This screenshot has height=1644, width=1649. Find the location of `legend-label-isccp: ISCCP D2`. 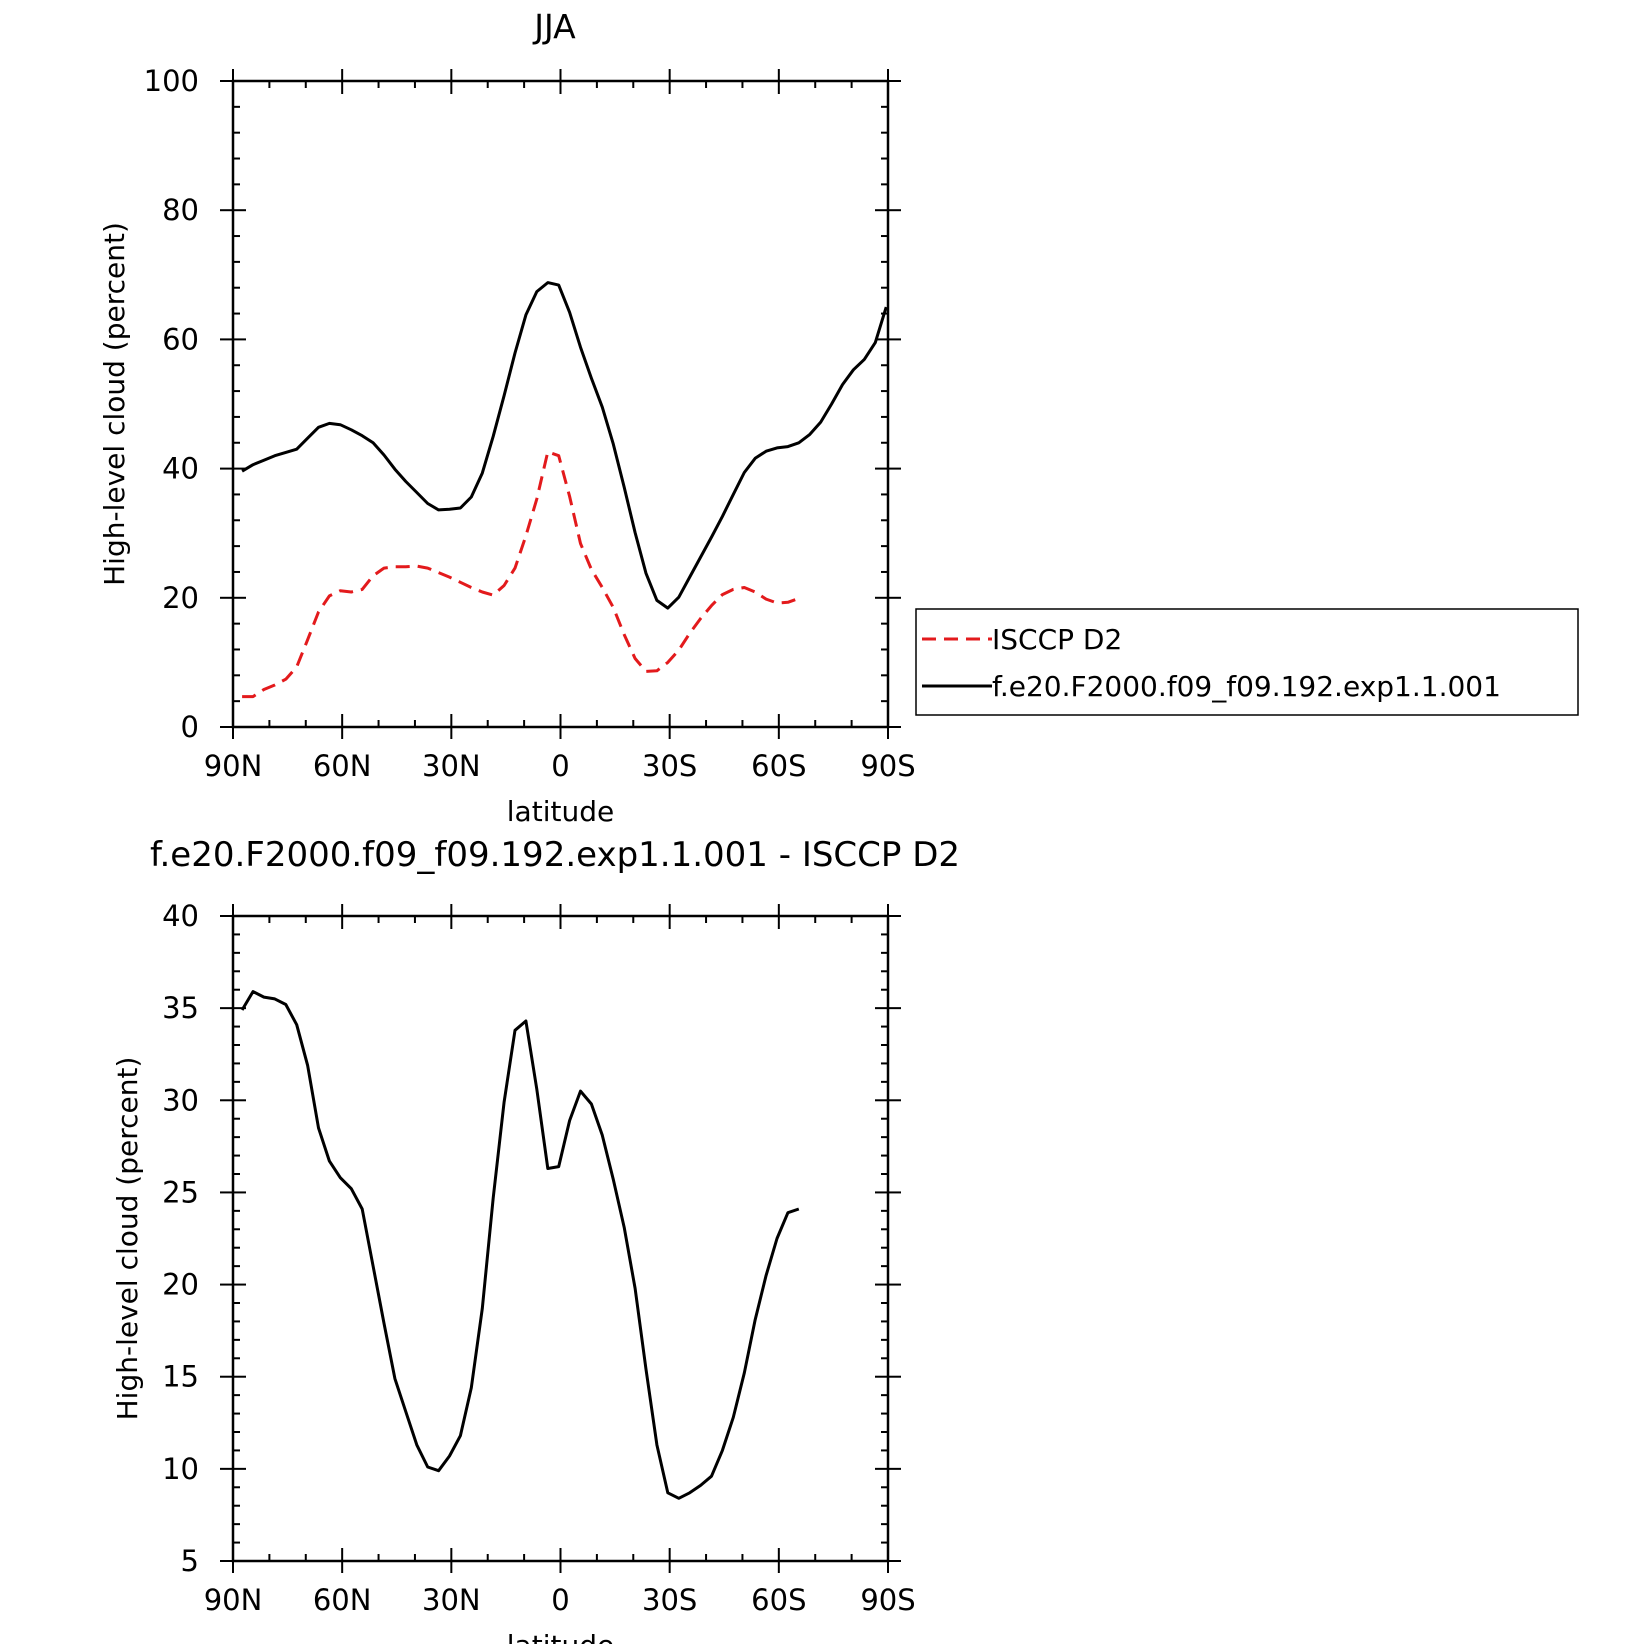

legend-label-isccp: ISCCP D2 is located at coordinates (1057, 639).